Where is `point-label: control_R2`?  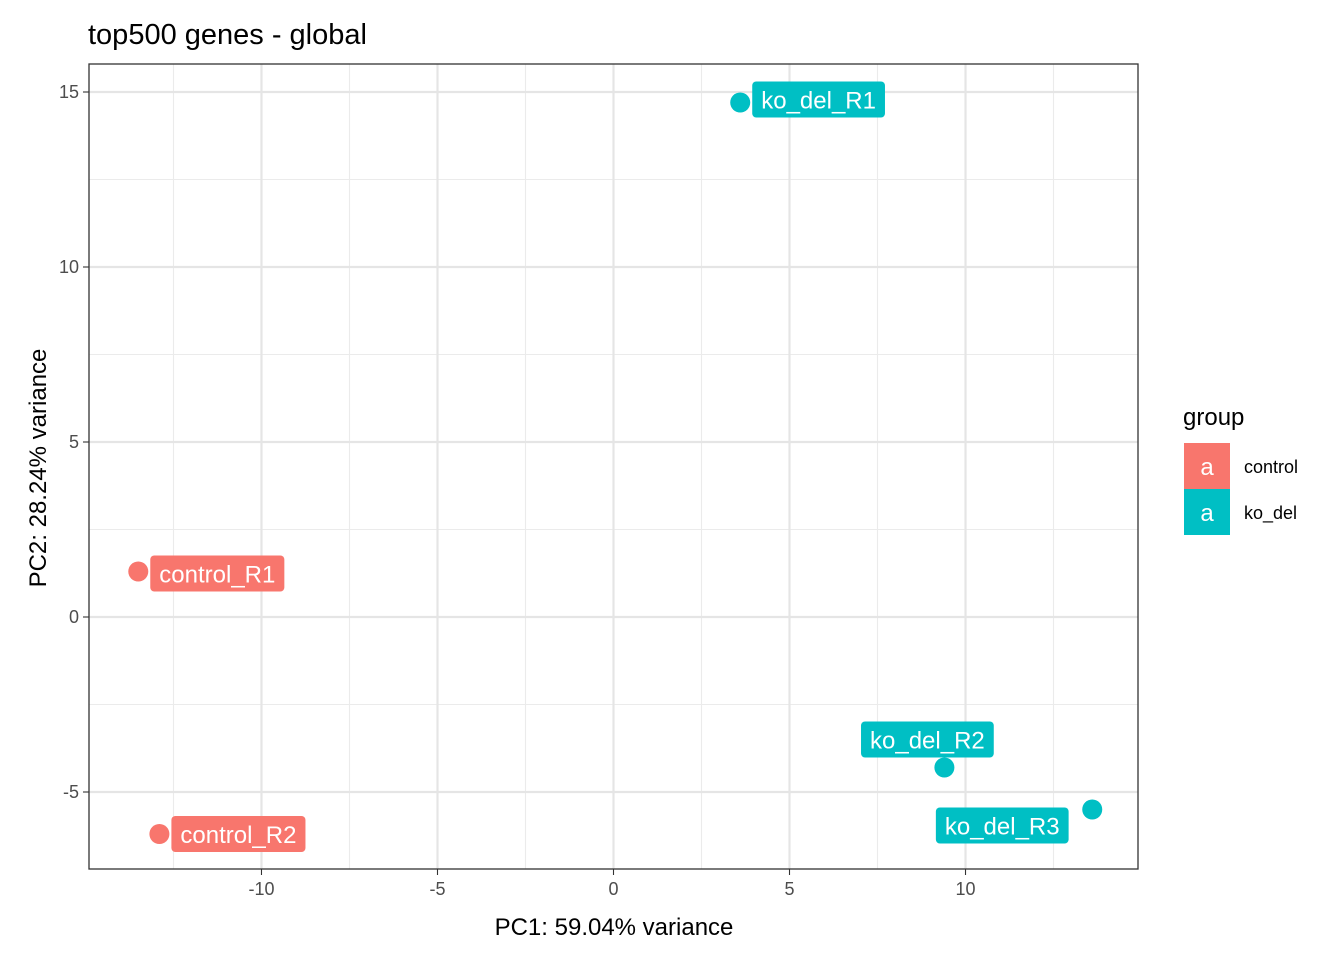 point-label: control_R2 is located at coordinates (238, 835).